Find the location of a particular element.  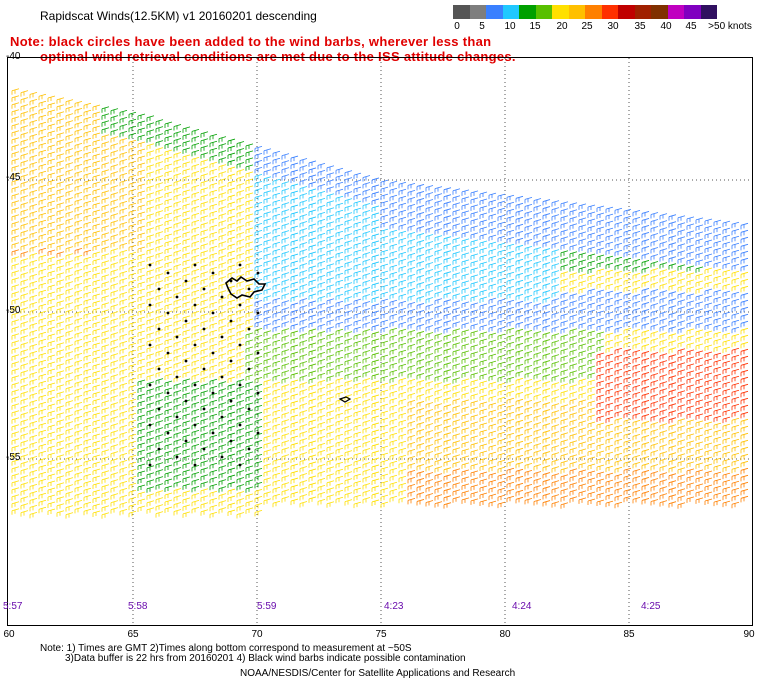

time-label-3: 5:59 is located at coordinates (267, 606).